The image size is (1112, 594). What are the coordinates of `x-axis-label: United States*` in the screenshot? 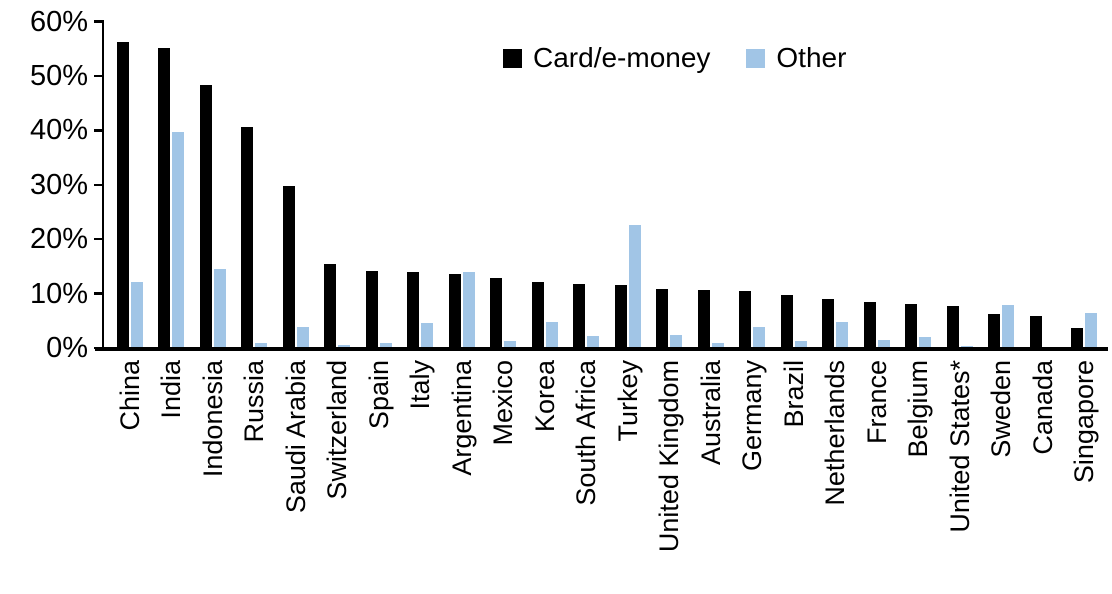 It's located at (959, 446).